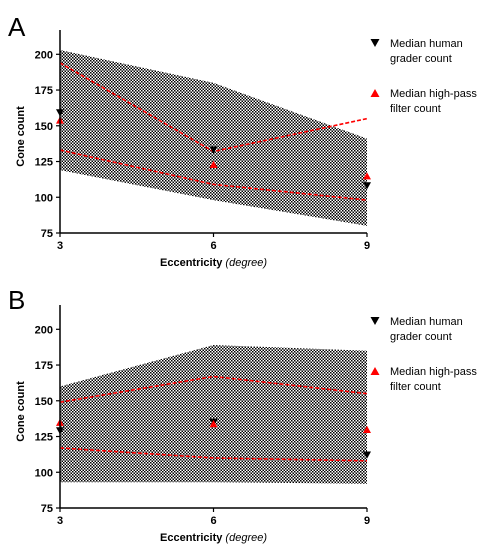  What do you see at coordinates (213, 389) in the screenshot?
I see `red-upper-line` at bounding box center [213, 389].